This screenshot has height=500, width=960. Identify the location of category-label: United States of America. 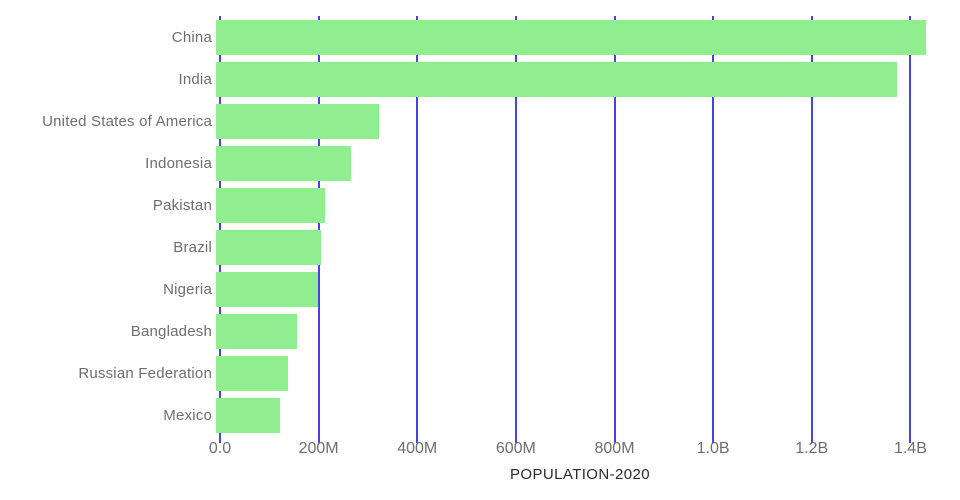
(127, 121).